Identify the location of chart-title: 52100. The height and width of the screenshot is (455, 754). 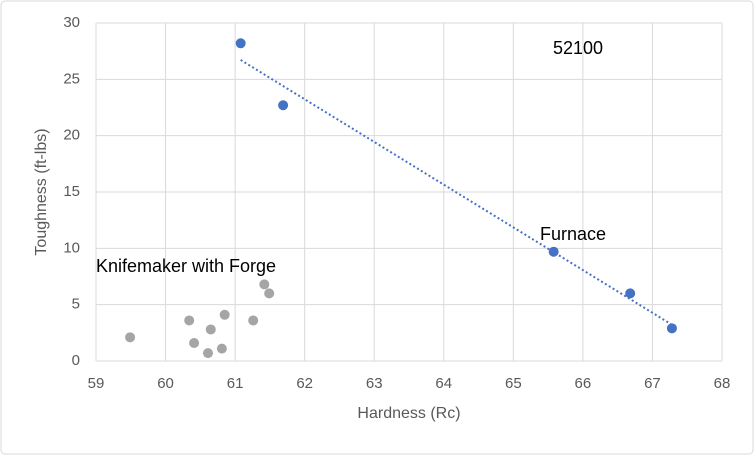
(578, 48).